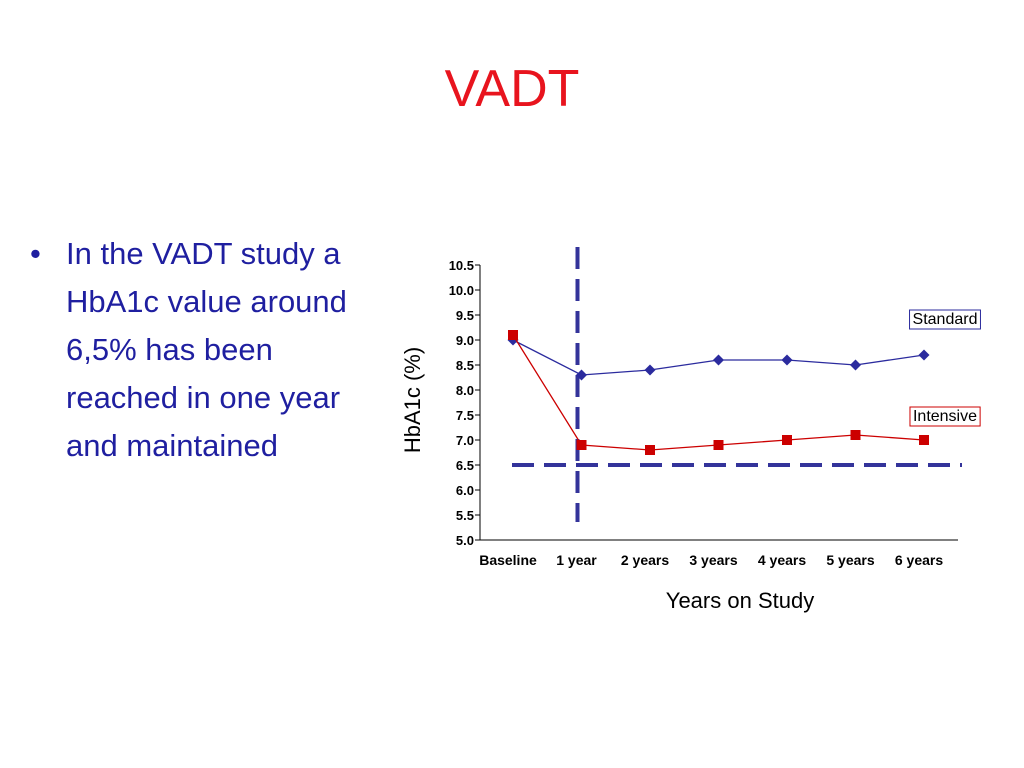 This screenshot has width=1024, height=768. What do you see at coordinates (645, 560) in the screenshot?
I see `x-tick-label: 2 years` at bounding box center [645, 560].